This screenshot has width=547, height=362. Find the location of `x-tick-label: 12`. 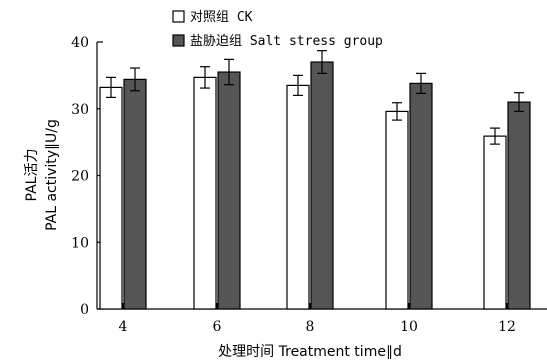

x-tick-label: 12 is located at coordinates (507, 327).